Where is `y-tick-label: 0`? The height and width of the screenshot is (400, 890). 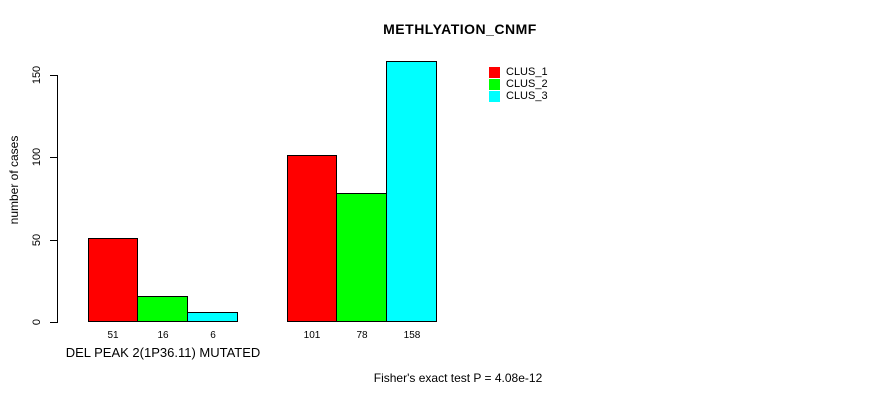
y-tick-label: 0 is located at coordinates (37, 322).